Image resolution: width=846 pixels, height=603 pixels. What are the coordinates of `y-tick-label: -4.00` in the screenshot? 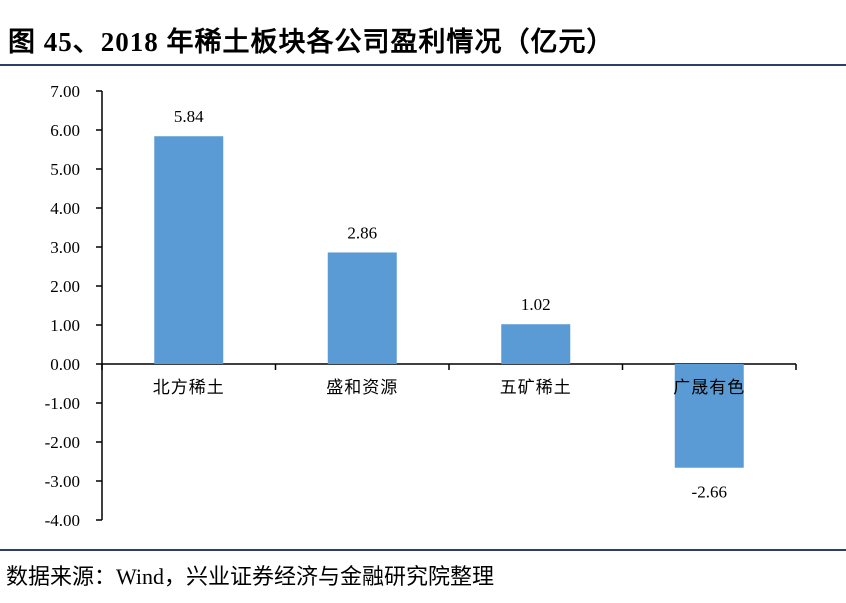 It's located at (62, 520).